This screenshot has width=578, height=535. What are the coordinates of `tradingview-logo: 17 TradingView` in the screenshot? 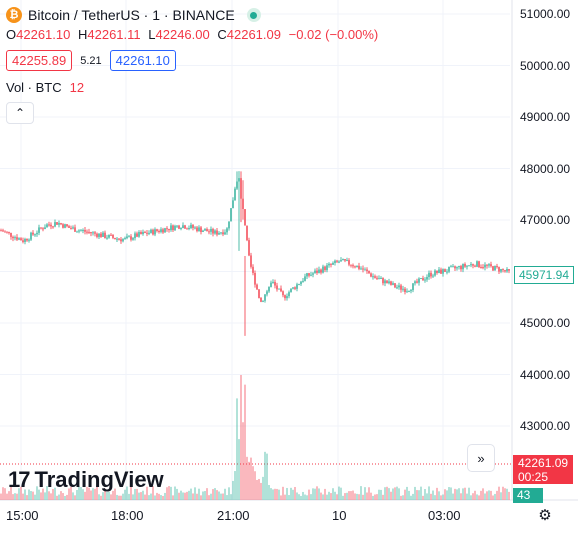 It's located at (86, 480).